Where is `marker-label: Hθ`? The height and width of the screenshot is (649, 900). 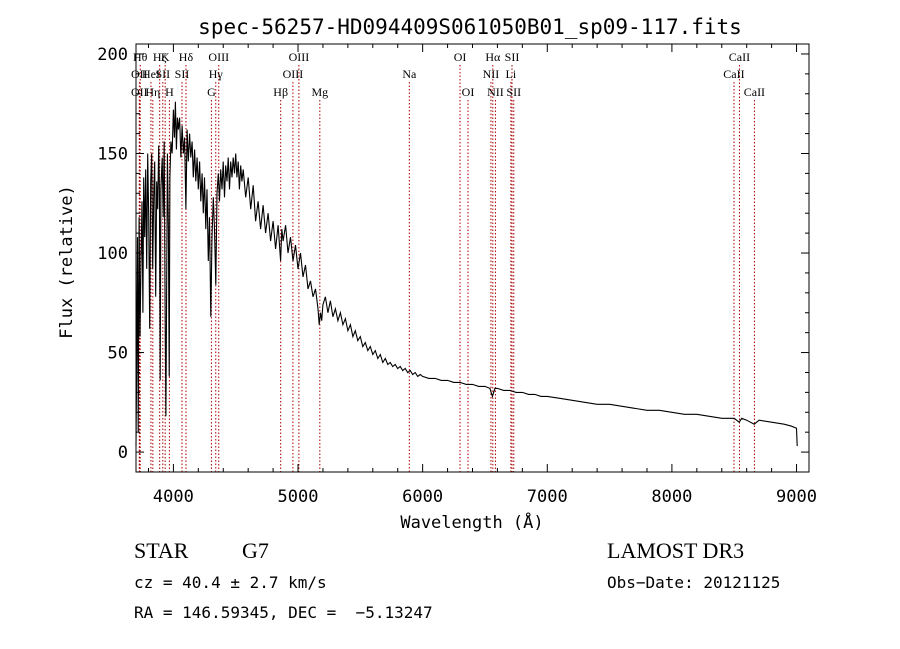
marker-label: Hθ is located at coordinates (140, 57).